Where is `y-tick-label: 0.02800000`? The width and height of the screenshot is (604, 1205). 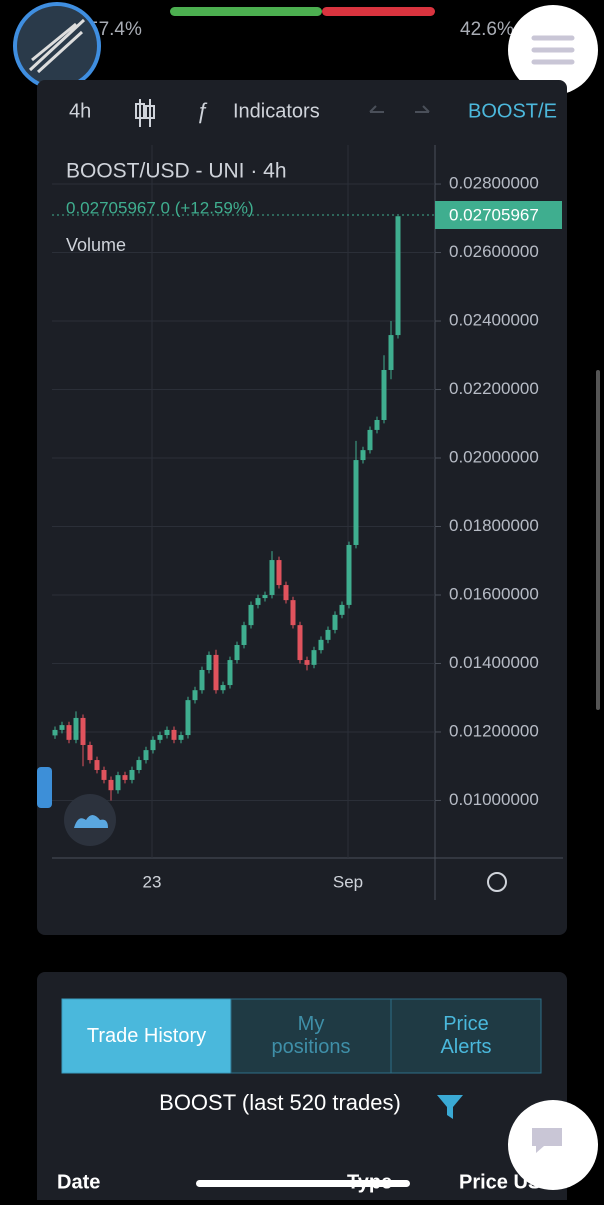 y-tick-label: 0.02800000 is located at coordinates (494, 183).